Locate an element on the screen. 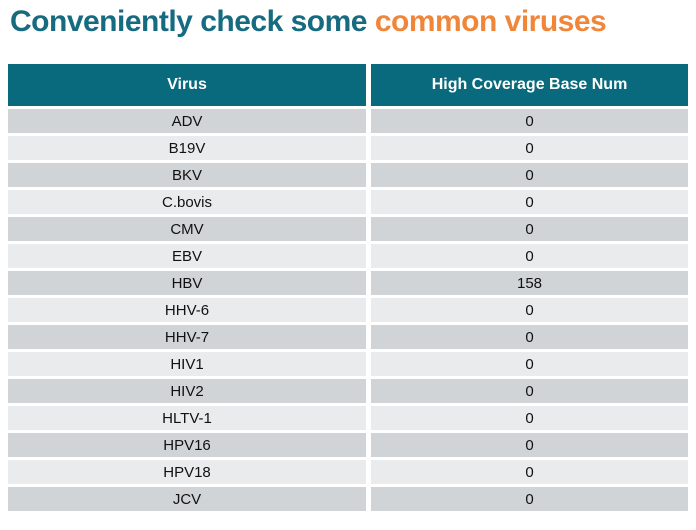  table-row: B19V 0 is located at coordinates (348, 148).